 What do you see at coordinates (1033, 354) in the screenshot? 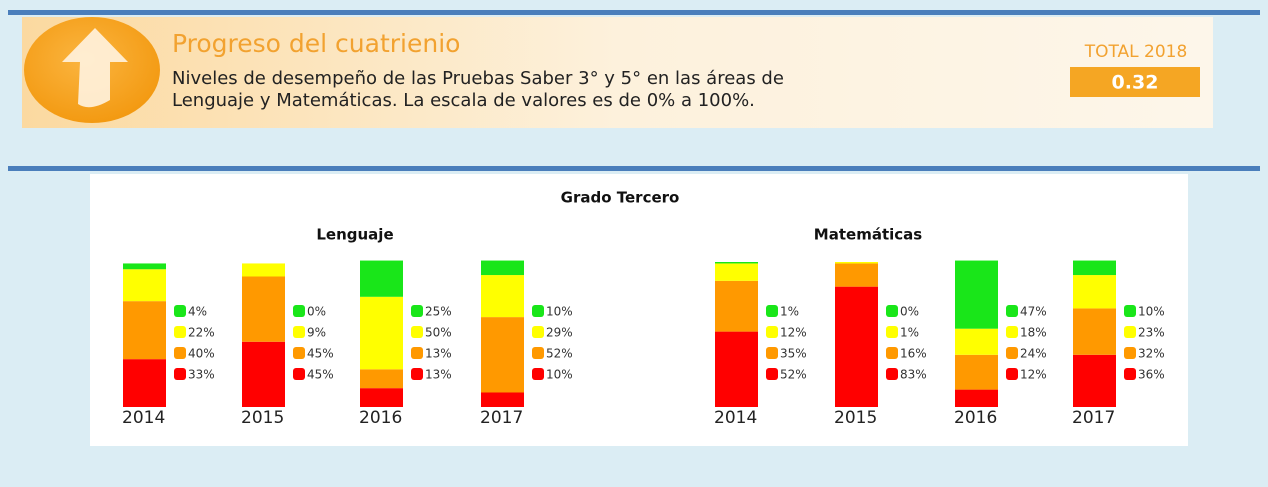
I see `value-label: 24%` at bounding box center [1033, 354].